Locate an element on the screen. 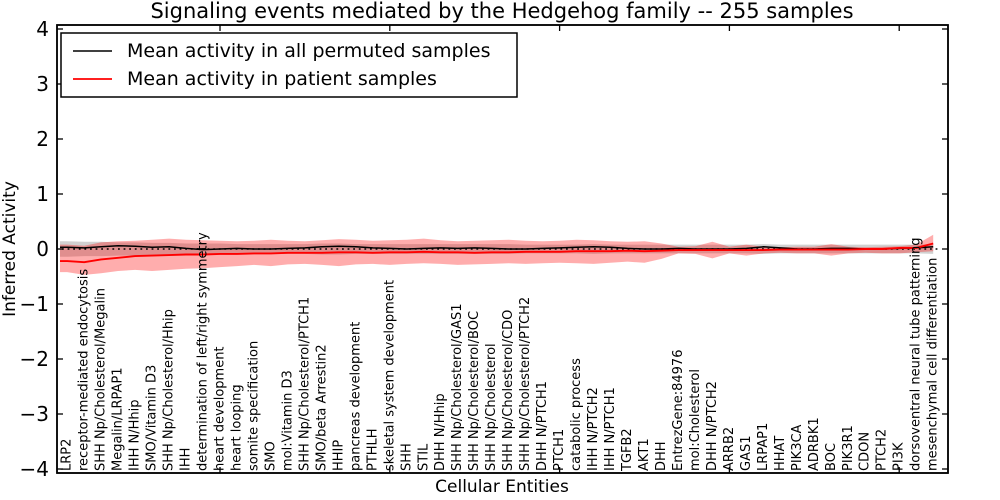 This screenshot has width=1000, height=500. x-category-label: PI3K is located at coordinates (899, 456).